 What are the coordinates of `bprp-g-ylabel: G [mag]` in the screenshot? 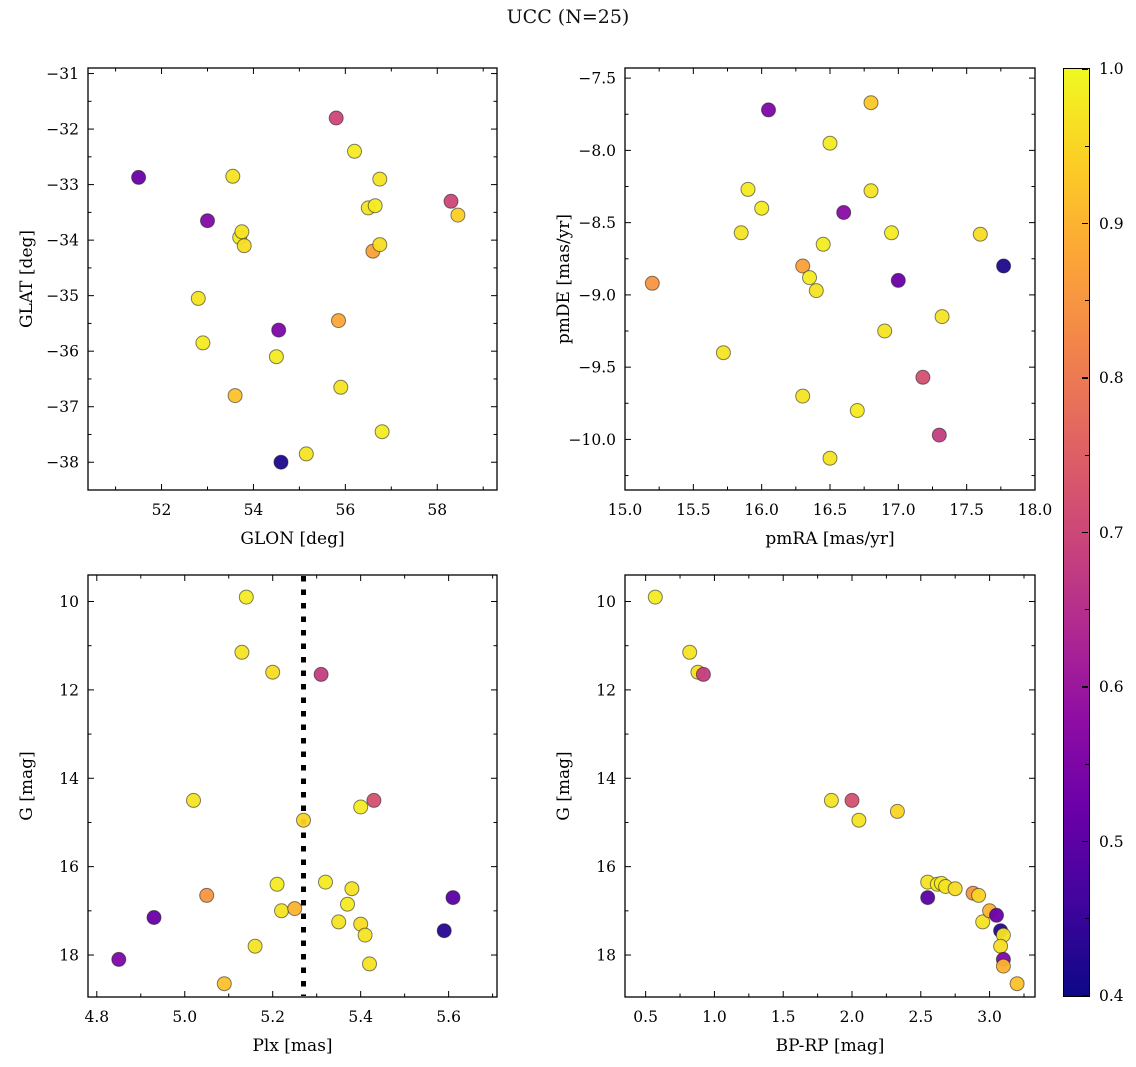 It's located at (564, 785).